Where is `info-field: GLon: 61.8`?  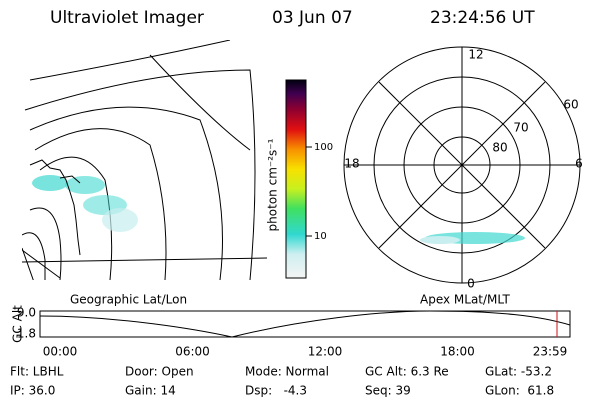
info-field: GLon: 61.8 is located at coordinates (519, 391).